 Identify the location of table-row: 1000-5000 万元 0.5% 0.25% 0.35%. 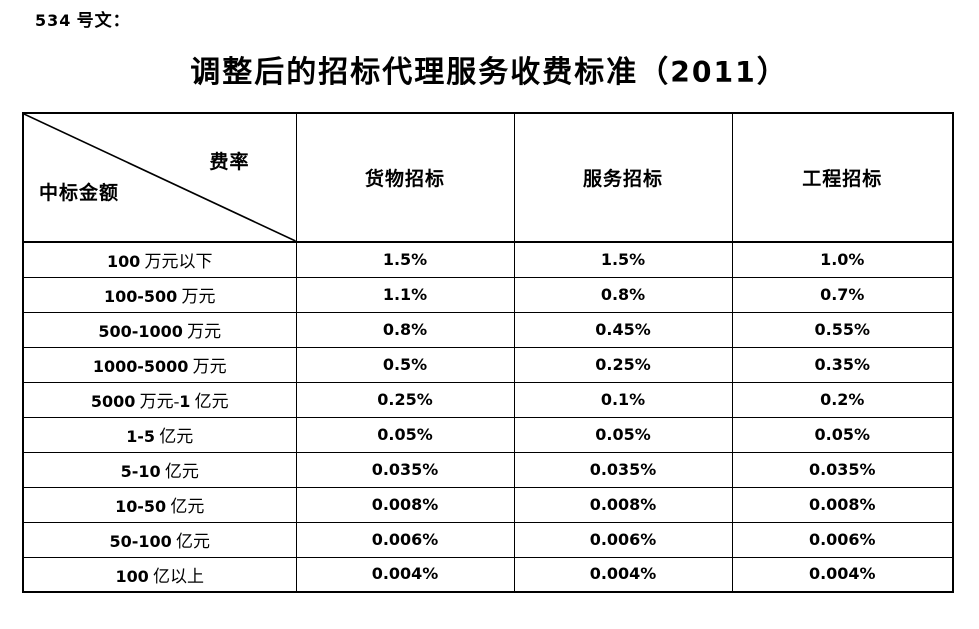
(488, 364).